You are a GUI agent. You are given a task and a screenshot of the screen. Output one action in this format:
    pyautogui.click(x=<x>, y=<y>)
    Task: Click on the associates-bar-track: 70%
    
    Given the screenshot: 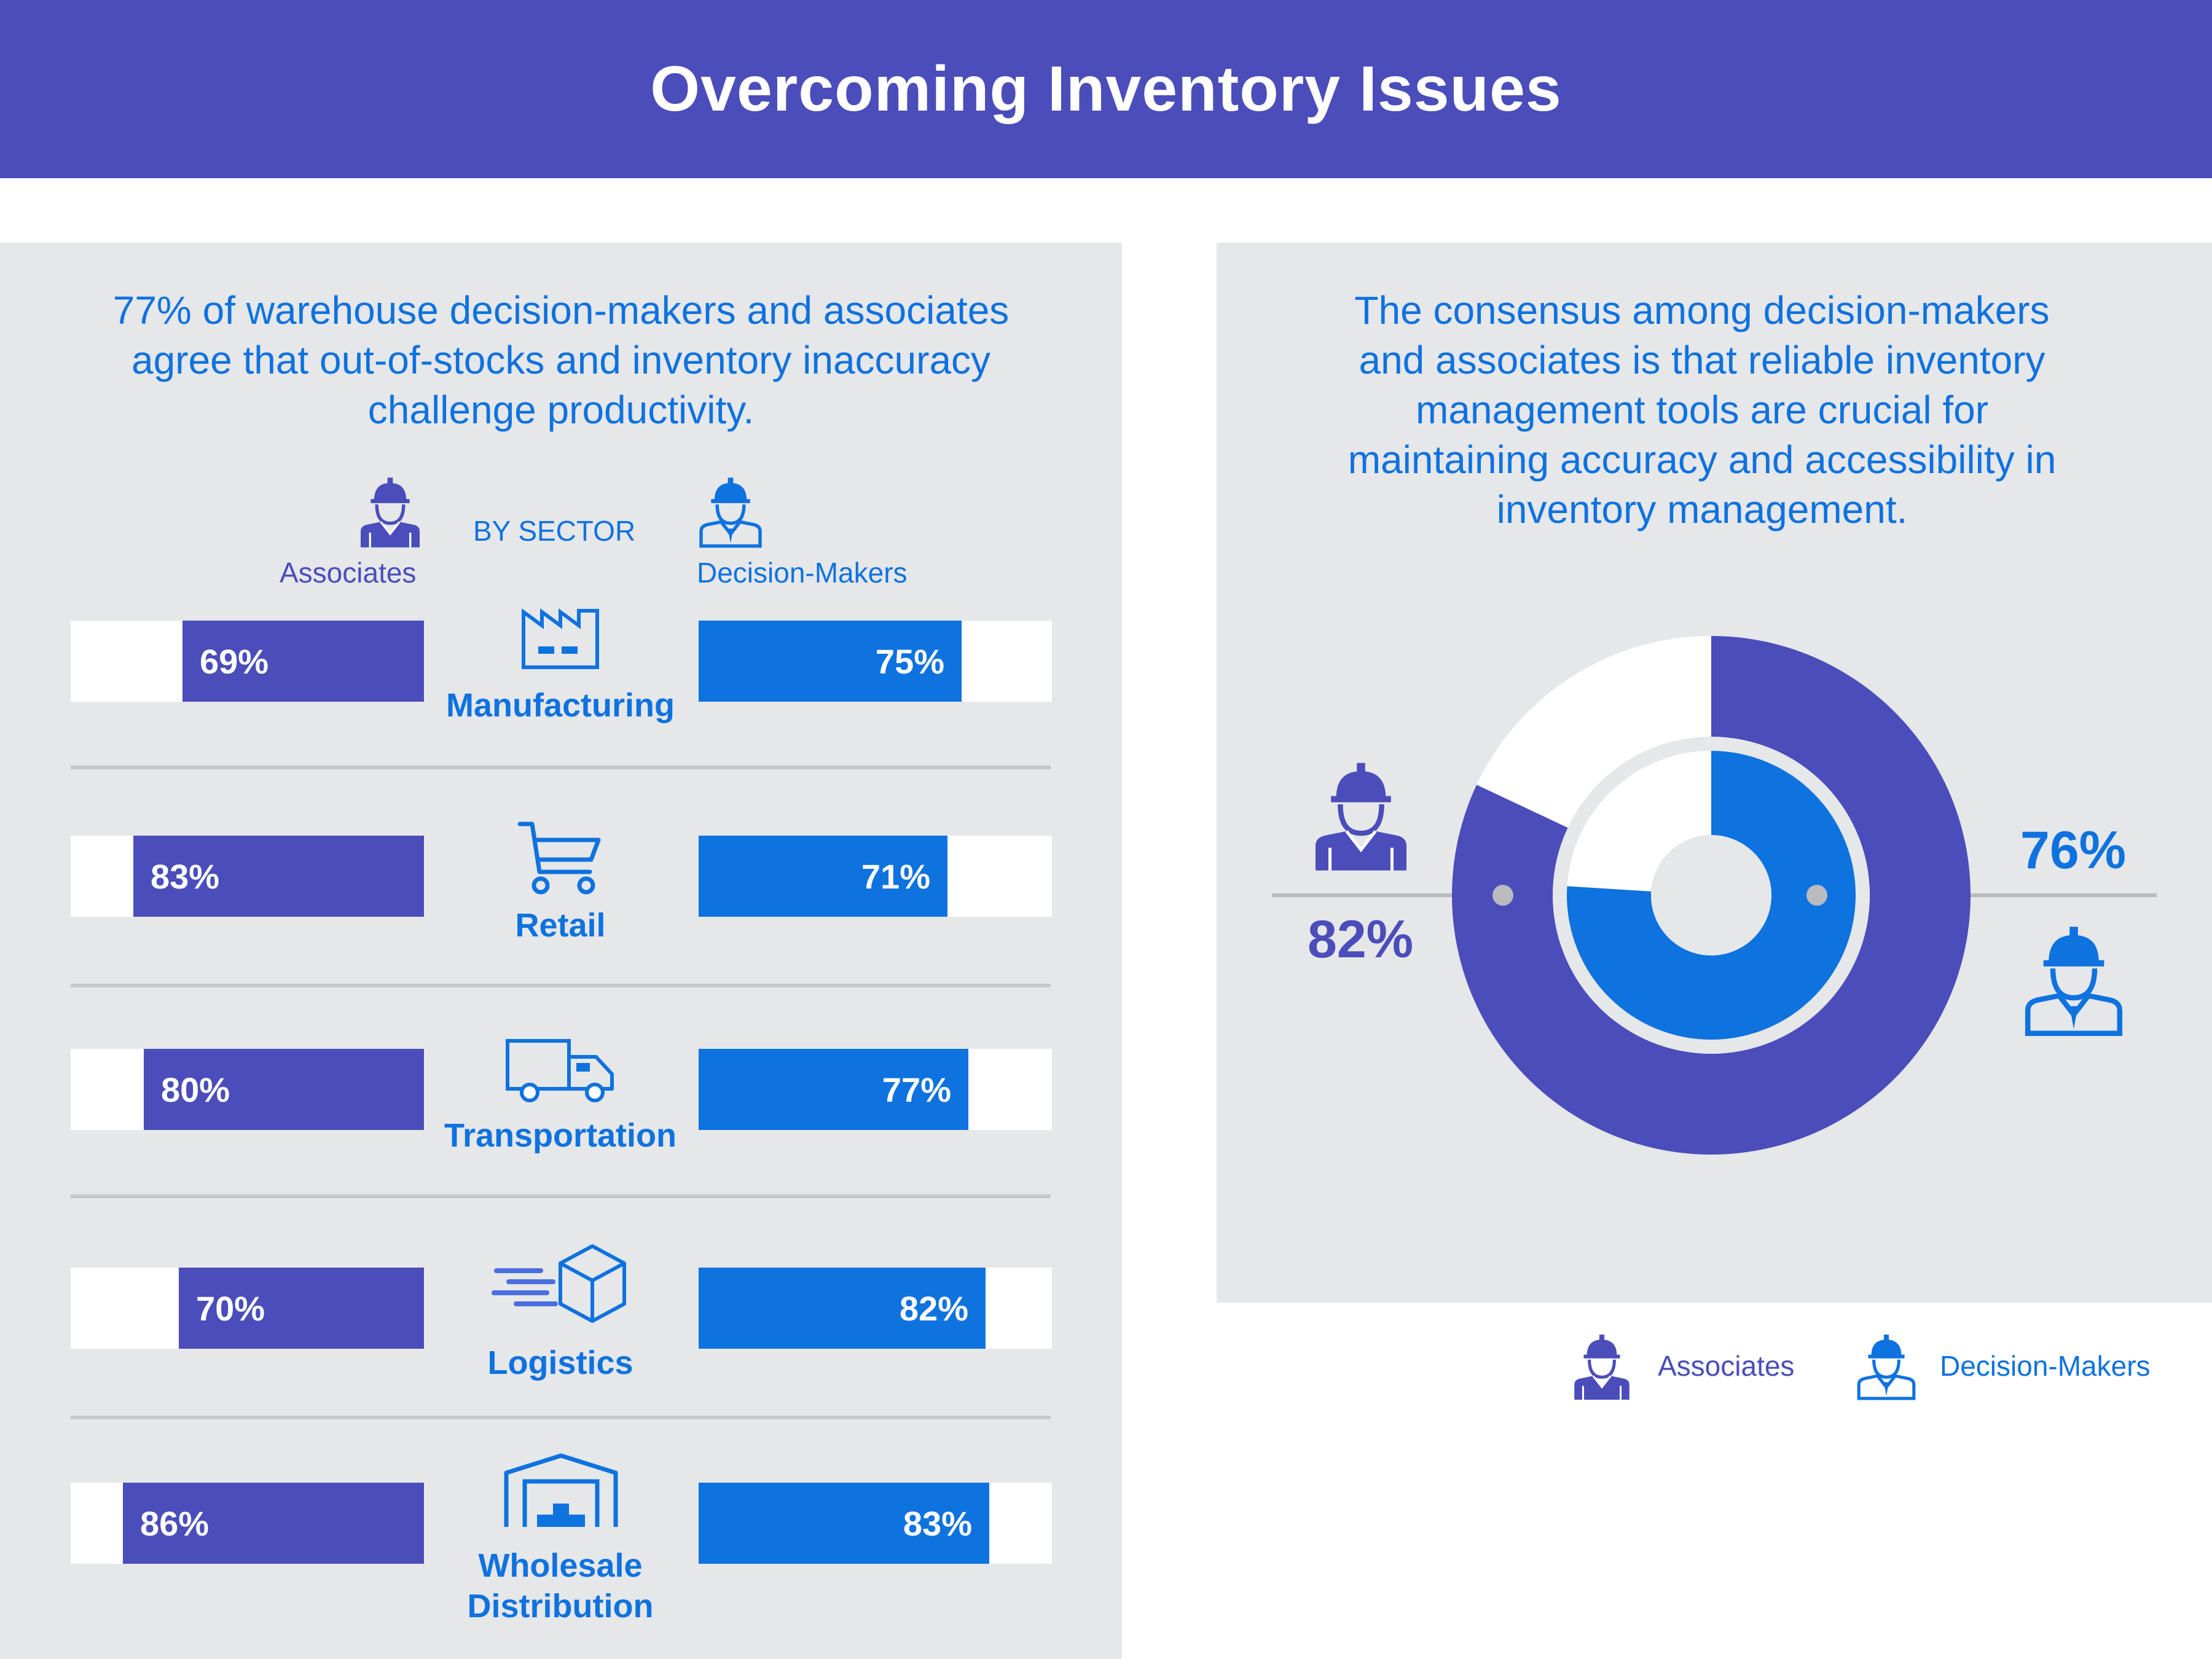 What is the action you would take?
    pyautogui.click(x=247, y=1308)
    